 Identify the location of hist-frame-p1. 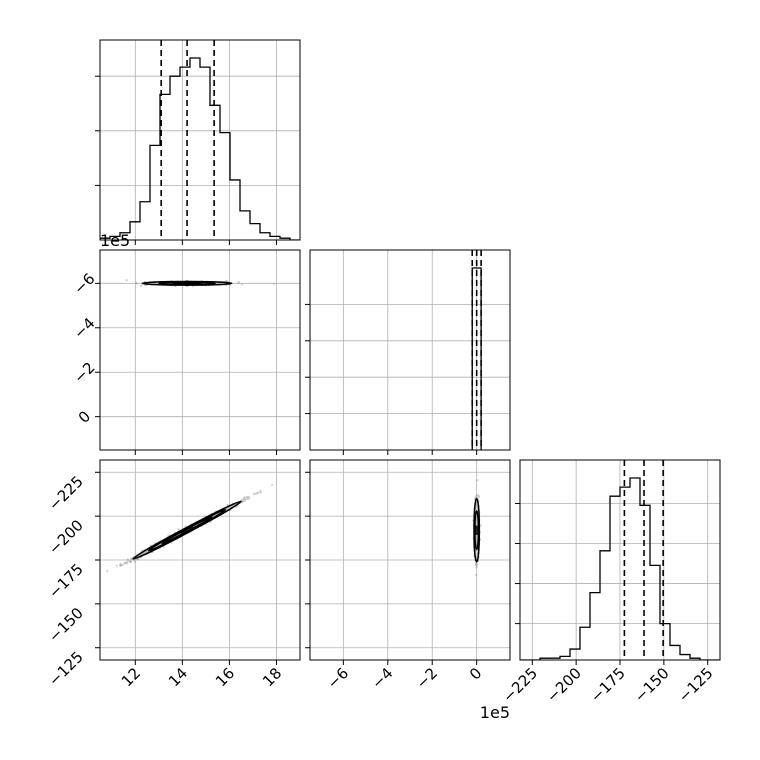
(200, 140).